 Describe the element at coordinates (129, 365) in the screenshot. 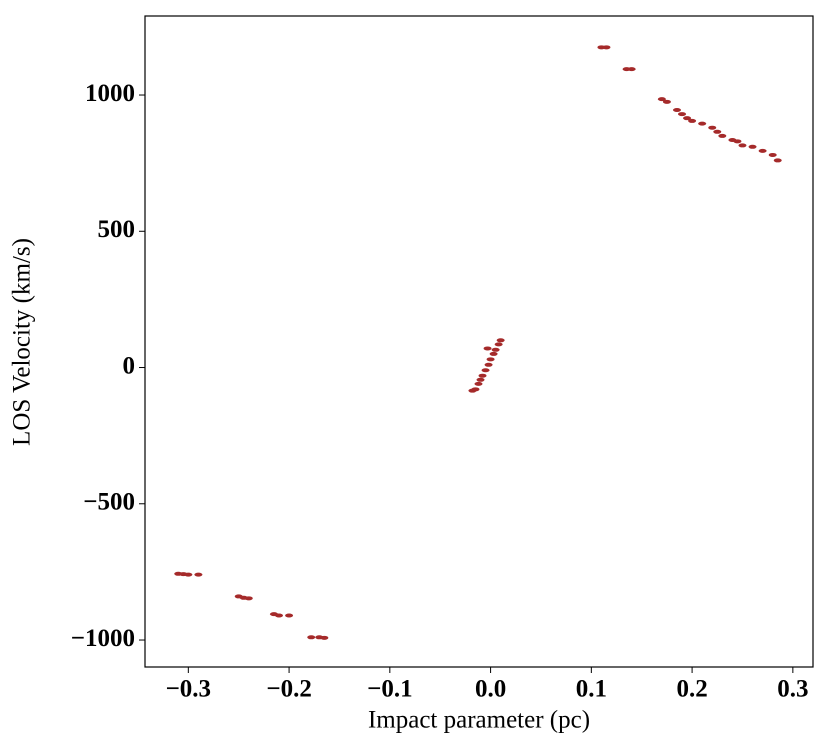

I see `y-tick-label: 0` at that location.